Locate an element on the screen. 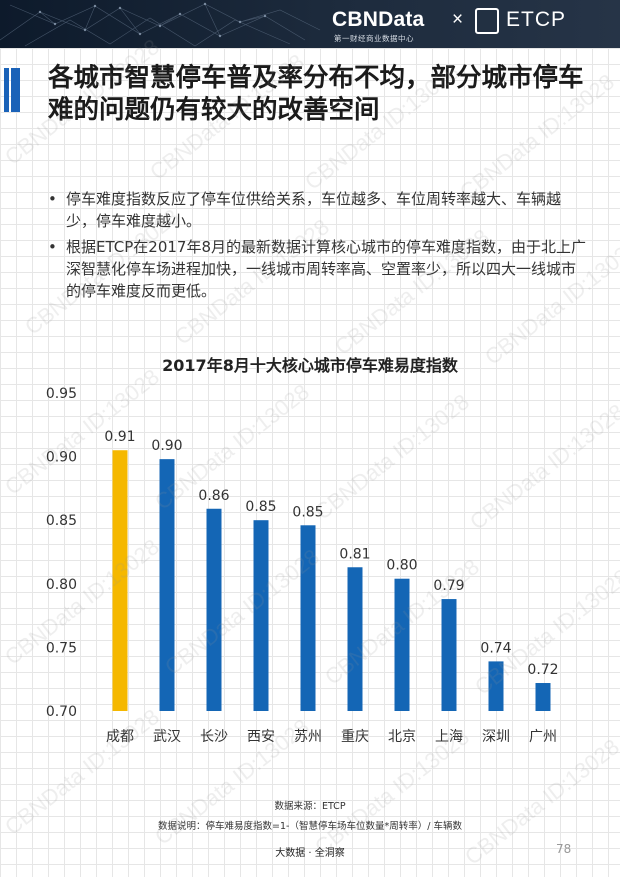  page-title: 各城市智慧停车普及率分布不均，部分城市停车难的问题仍有较大的改善空间 is located at coordinates (316, 94).